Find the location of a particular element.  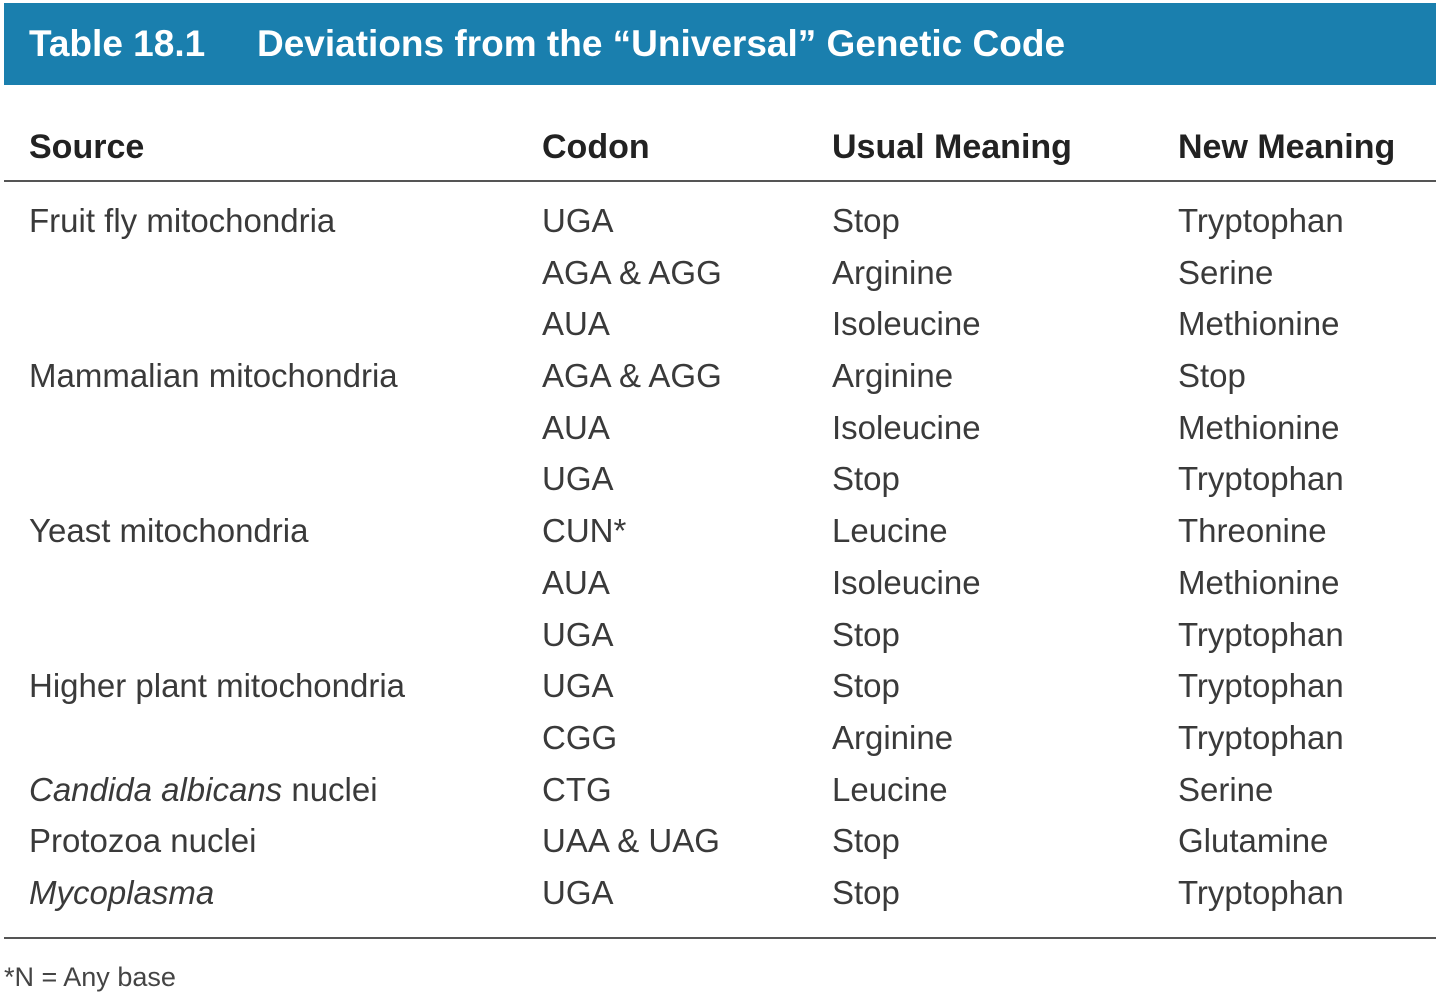

cell-source-text: Higher plant mitochondria is located at coordinates (217, 686).